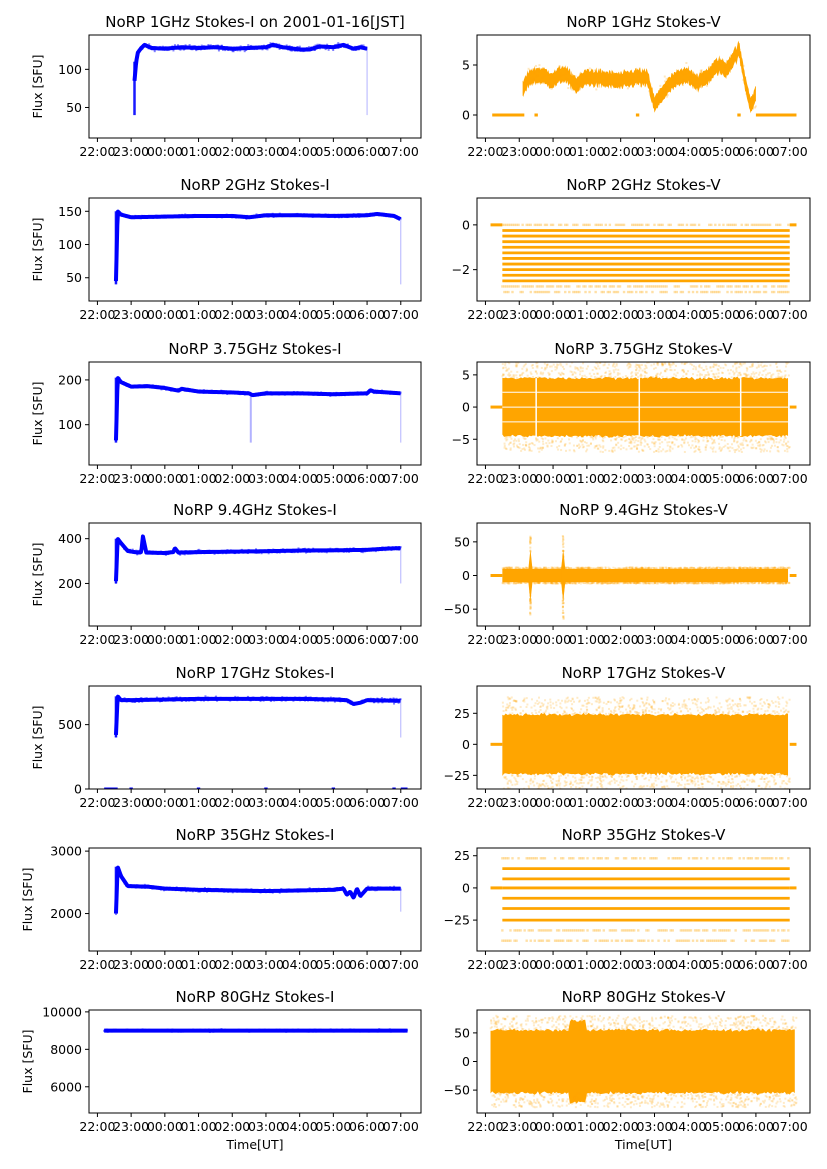 The image size is (827, 1169). I want to click on x-tick-label: 23:00, so click(519, 151).